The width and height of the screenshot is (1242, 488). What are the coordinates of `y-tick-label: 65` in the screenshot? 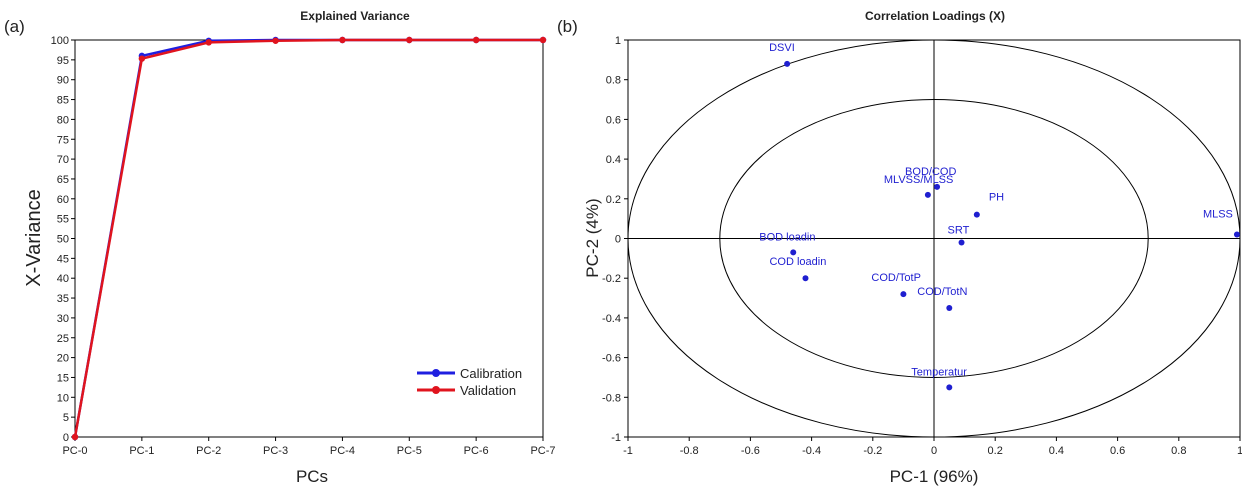 It's located at (63, 180).